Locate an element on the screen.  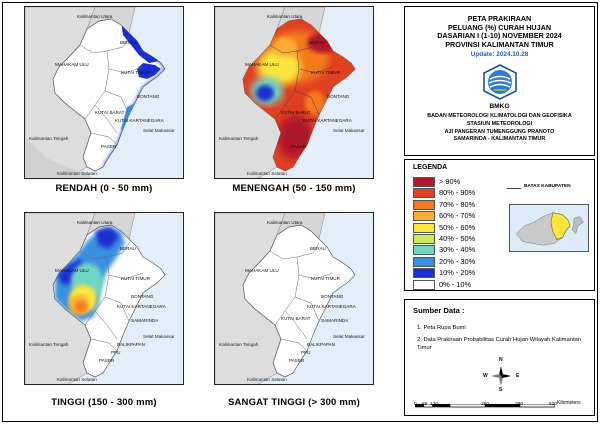
compass-rose: N S W E is located at coordinates (501, 375).